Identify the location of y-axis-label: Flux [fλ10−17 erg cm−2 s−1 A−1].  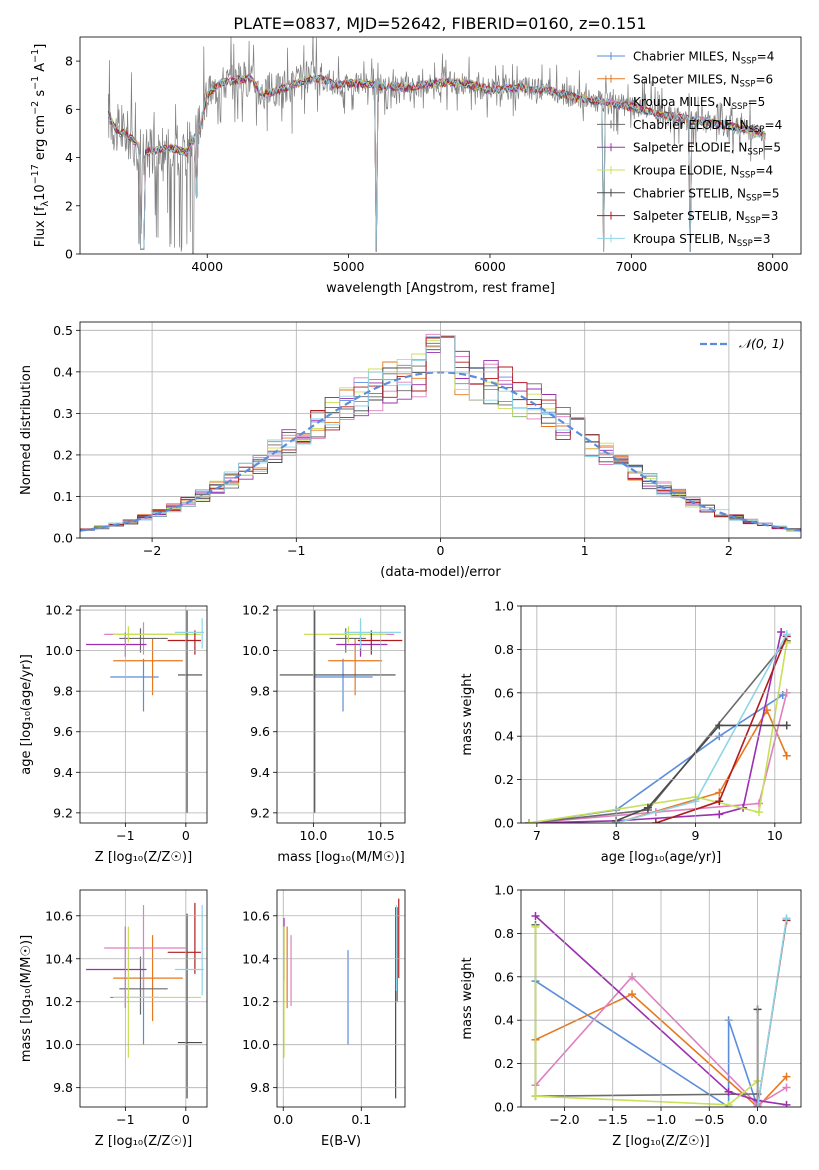
(40, 146).